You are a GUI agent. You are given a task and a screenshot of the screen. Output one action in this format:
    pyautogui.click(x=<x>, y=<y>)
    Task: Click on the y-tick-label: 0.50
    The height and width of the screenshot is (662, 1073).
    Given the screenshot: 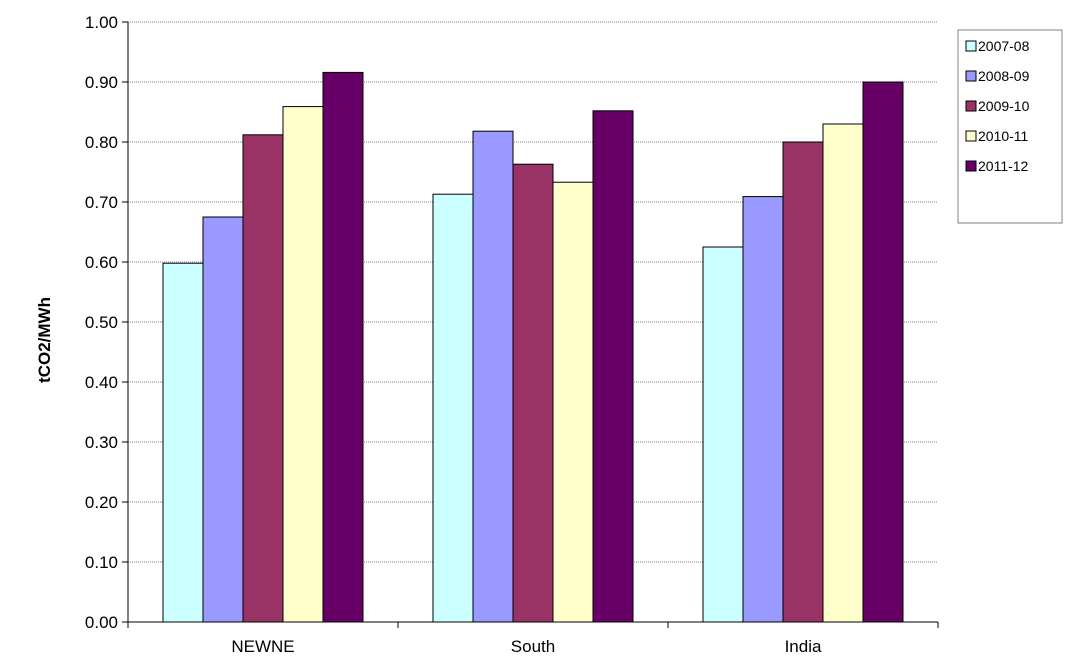 What is the action you would take?
    pyautogui.click(x=101, y=322)
    